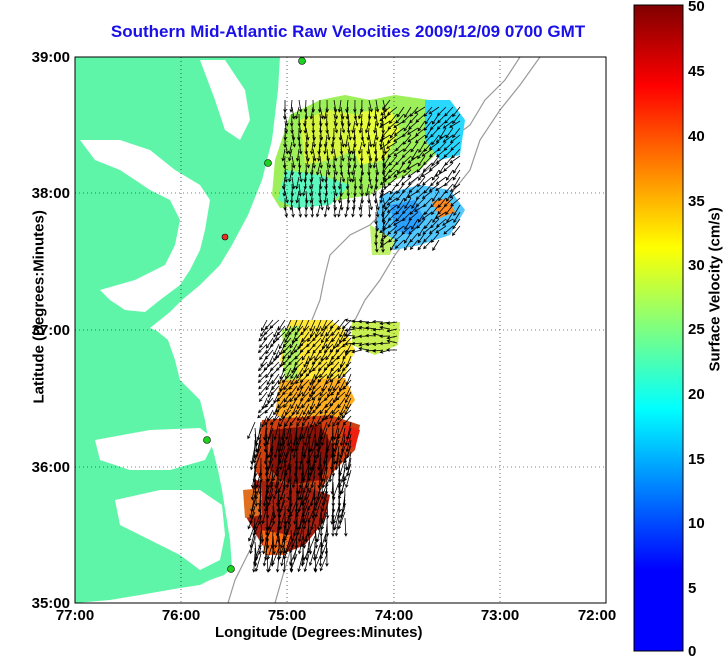  Describe the element at coordinates (51, 57) in the screenshot. I see `y-tick-label: 39:00` at that location.